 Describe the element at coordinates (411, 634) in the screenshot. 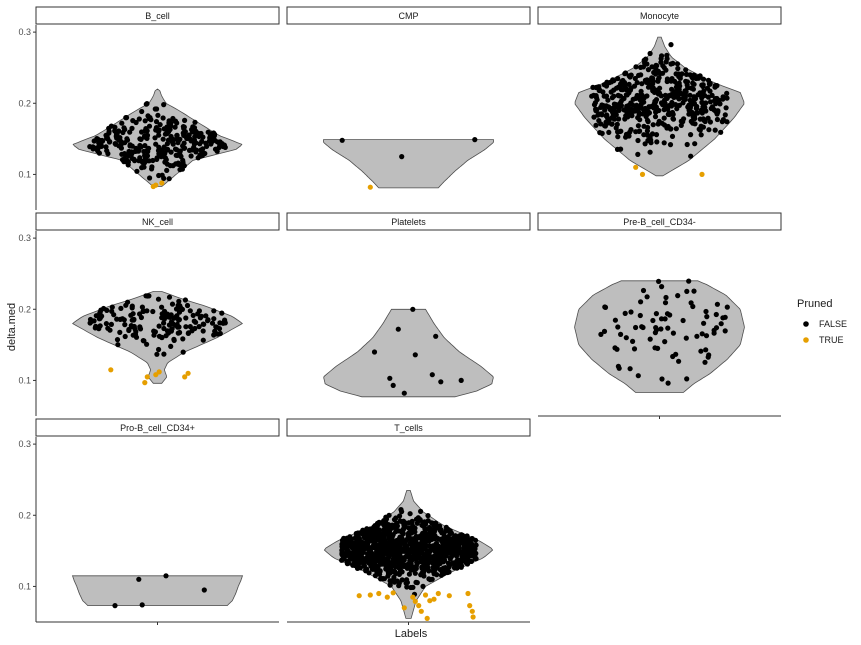

I see `x-axis-title: Labels` at that location.